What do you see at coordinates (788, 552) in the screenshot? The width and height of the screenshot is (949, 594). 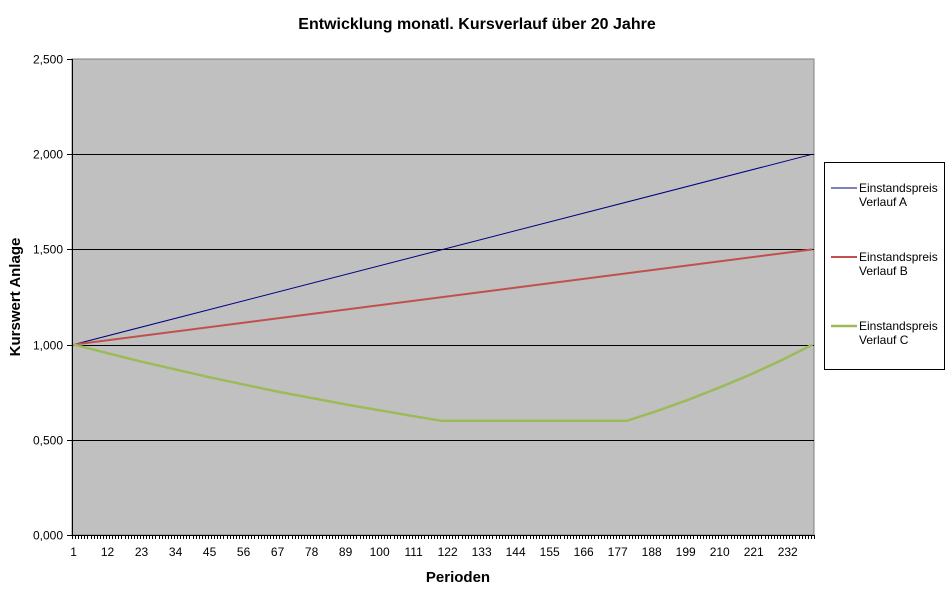 I see `x-tick-label: 232` at bounding box center [788, 552].